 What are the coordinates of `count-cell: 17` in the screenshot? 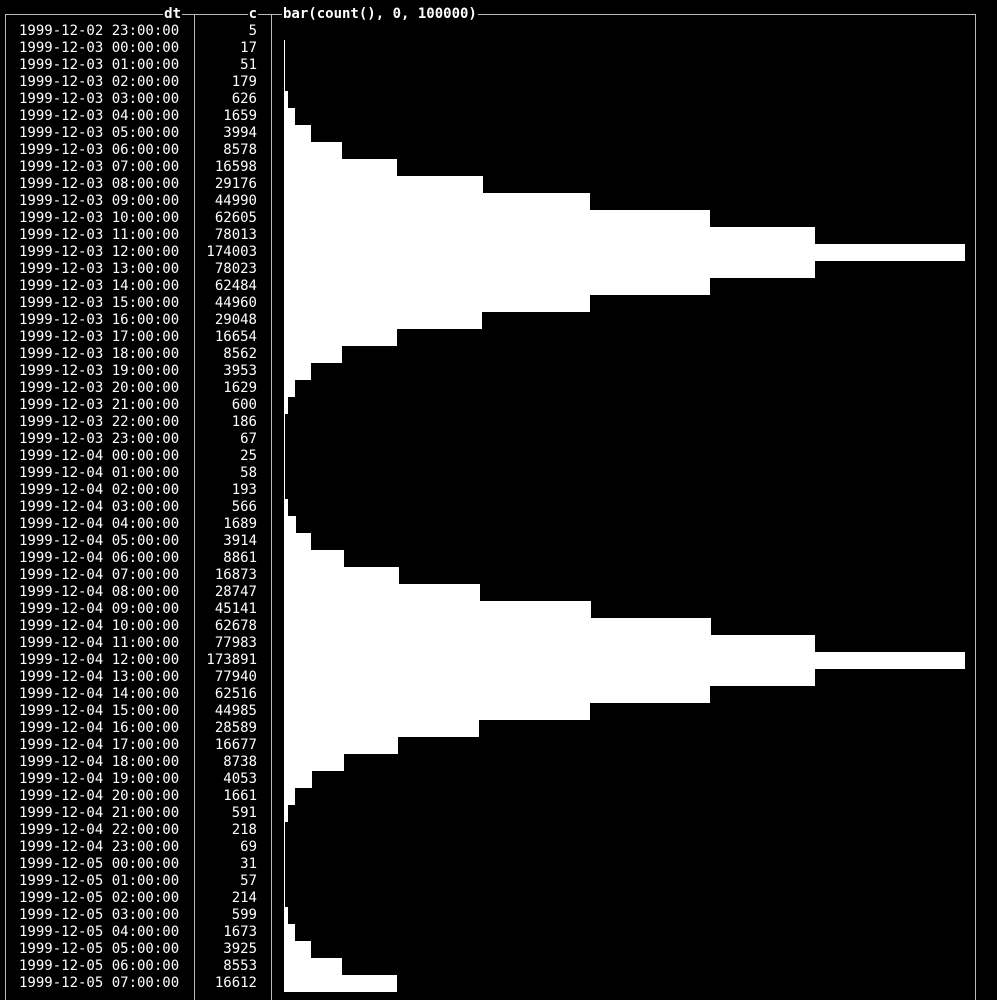 It's located at (248, 48).